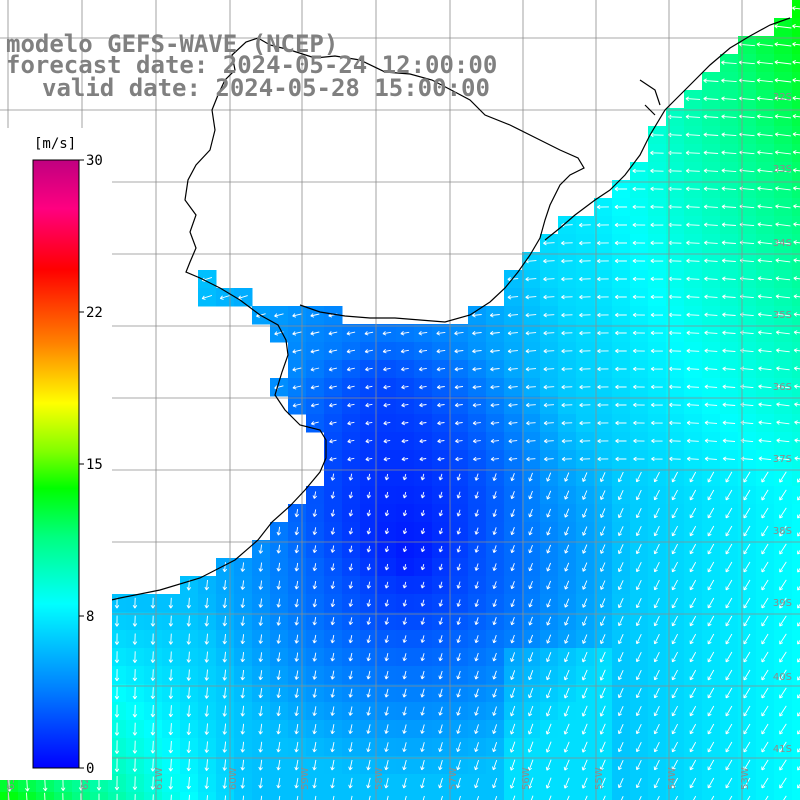 This screenshot has width=800, height=800. I want to click on longitude-label: 58W, so click(379, 778).